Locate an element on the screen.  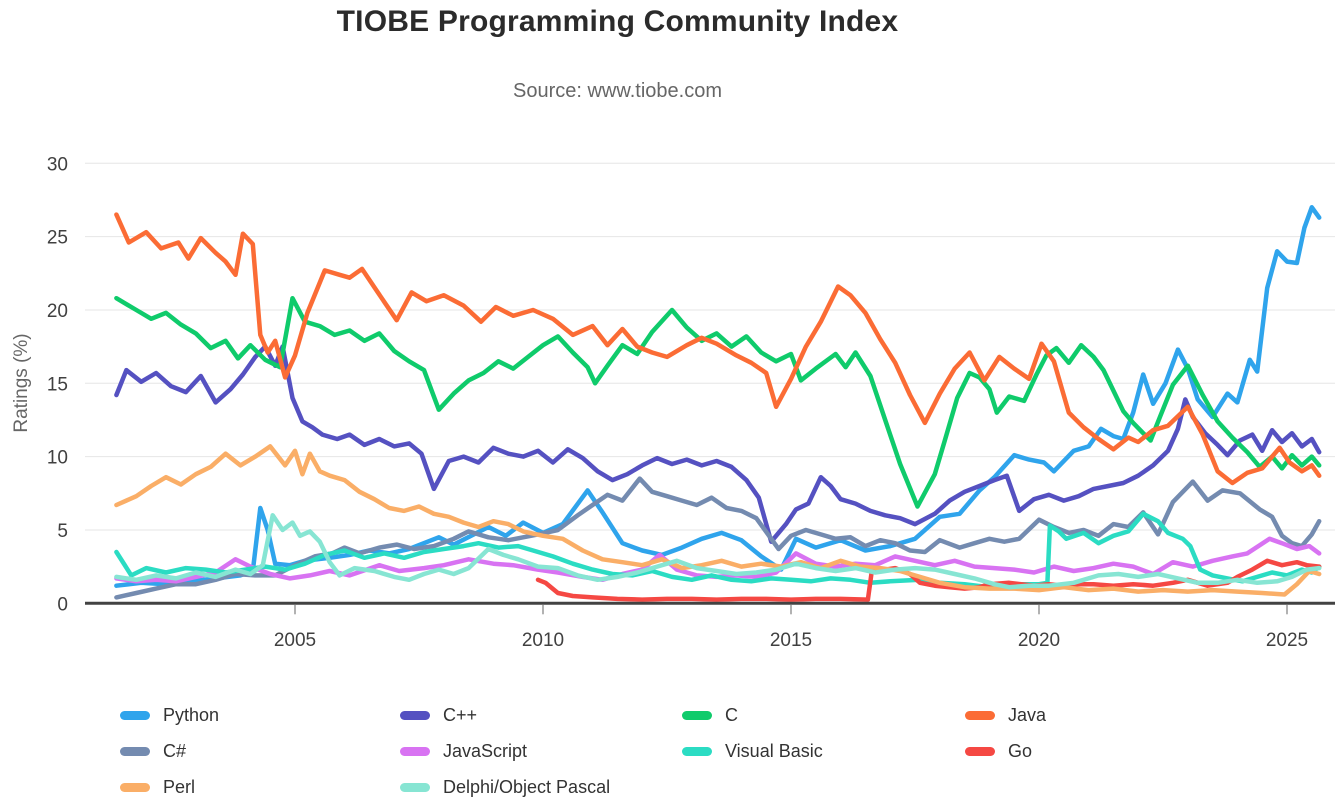
y-tick-label-25: 25 is located at coordinates (57, 238).